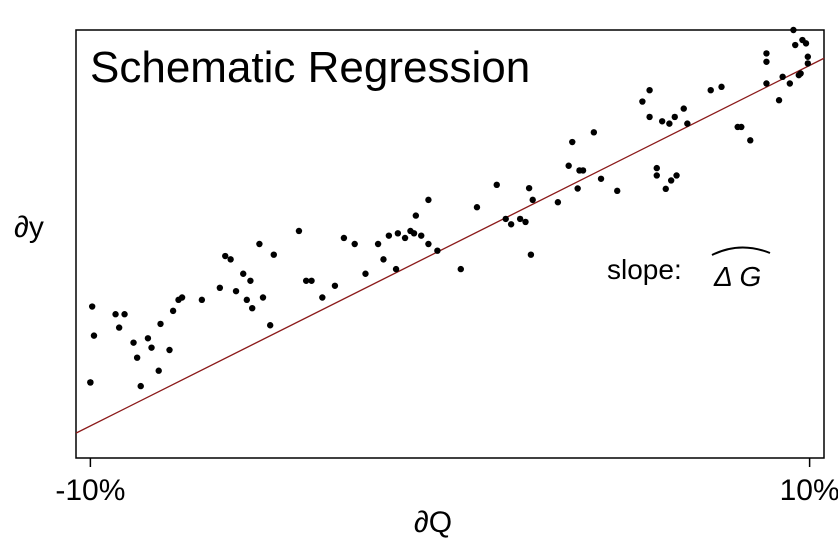 This screenshot has height=547, width=838. What do you see at coordinates (737, 276) in the screenshot?
I see `delta-g-symbol: Δ G` at bounding box center [737, 276].